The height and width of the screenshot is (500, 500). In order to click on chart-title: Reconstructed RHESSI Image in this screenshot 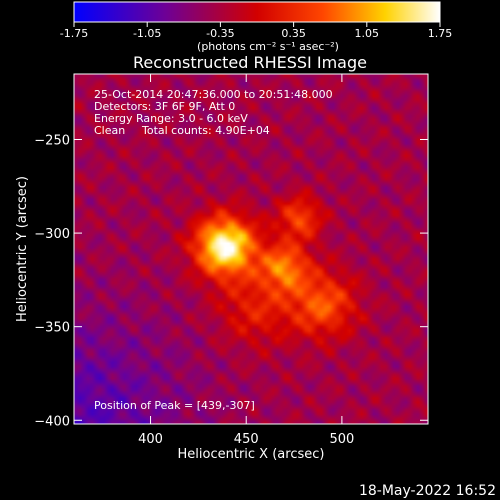, I will do `click(250, 62)`.